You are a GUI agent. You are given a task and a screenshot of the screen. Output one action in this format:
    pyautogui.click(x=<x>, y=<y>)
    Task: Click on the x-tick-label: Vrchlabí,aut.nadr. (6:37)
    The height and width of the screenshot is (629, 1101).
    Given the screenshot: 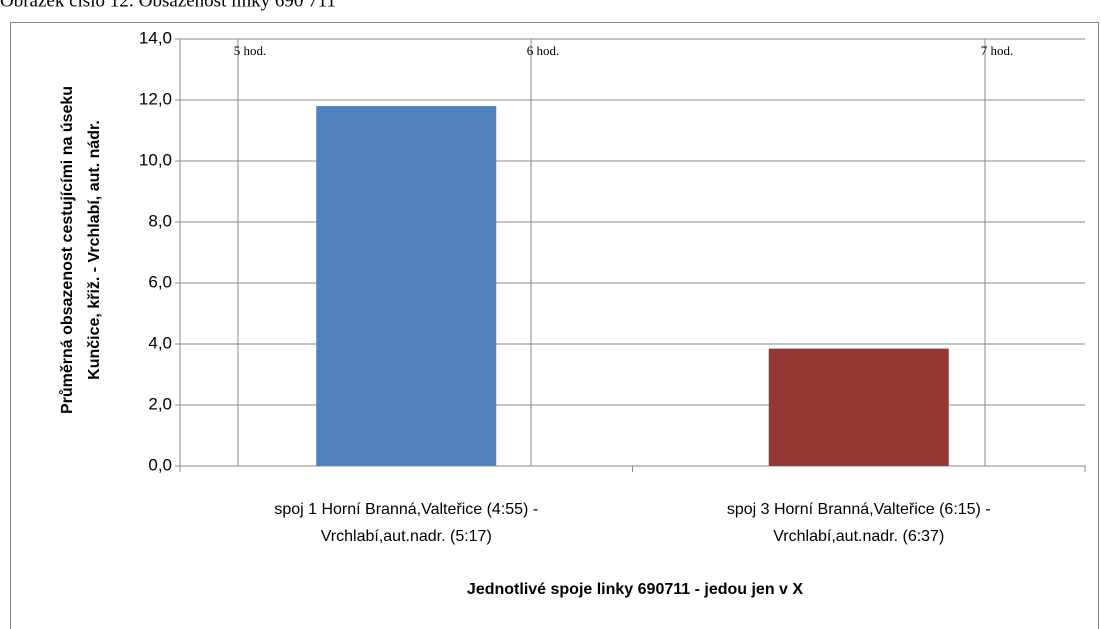 What is the action you would take?
    pyautogui.click(x=858, y=536)
    